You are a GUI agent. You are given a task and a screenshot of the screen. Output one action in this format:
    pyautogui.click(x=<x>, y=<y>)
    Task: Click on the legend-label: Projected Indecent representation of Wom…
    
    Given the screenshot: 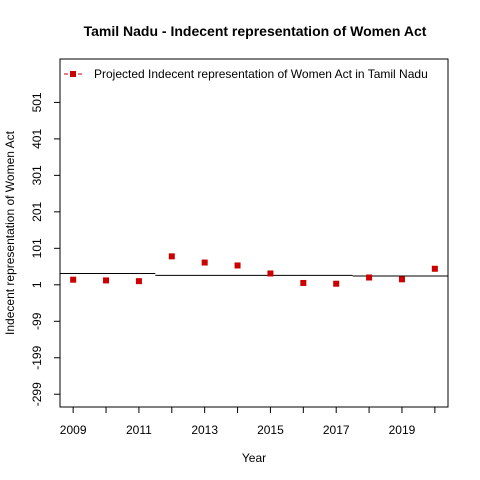 What is the action you would take?
    pyautogui.click(x=261, y=74)
    